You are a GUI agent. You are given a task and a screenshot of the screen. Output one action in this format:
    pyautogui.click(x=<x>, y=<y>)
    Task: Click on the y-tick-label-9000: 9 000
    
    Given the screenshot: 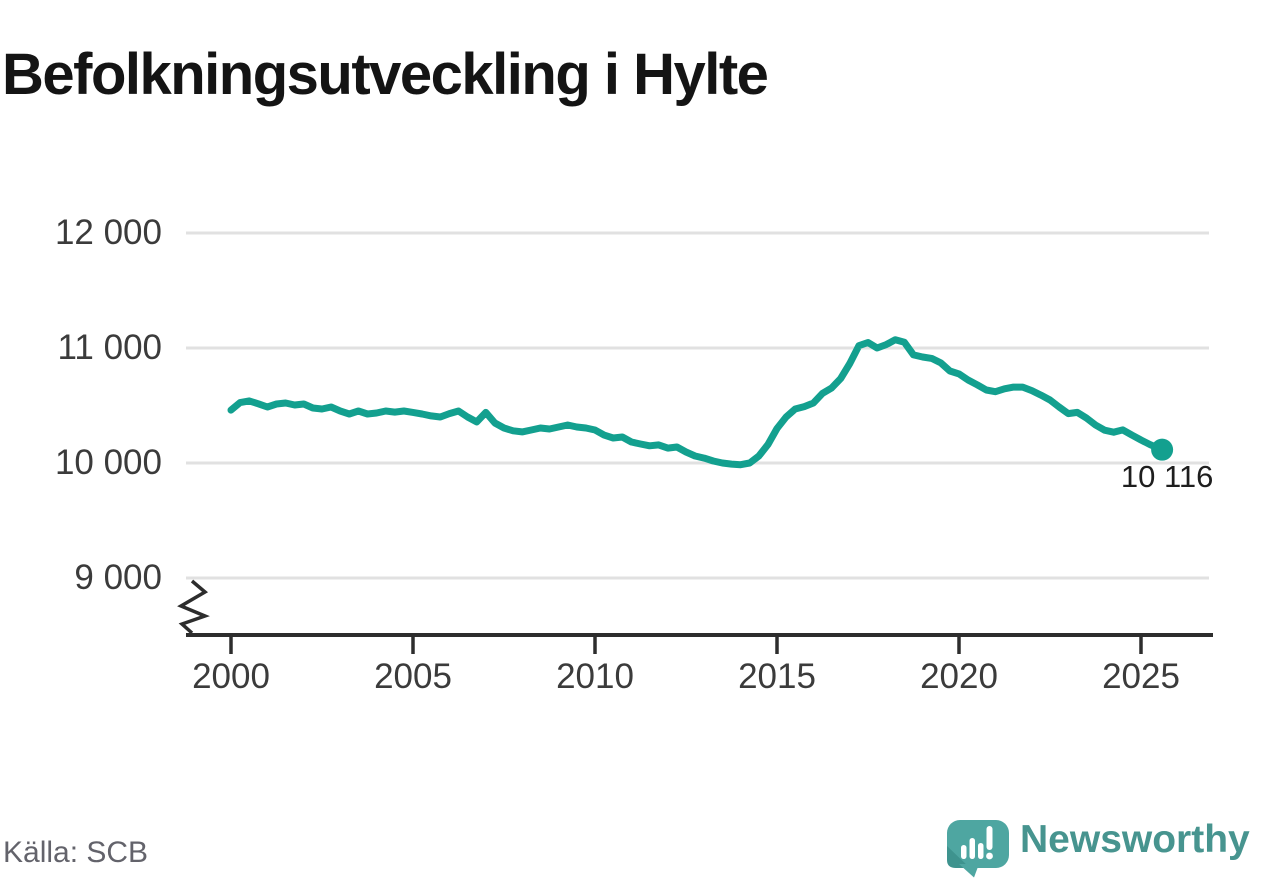 What is the action you would take?
    pyautogui.click(x=118, y=577)
    